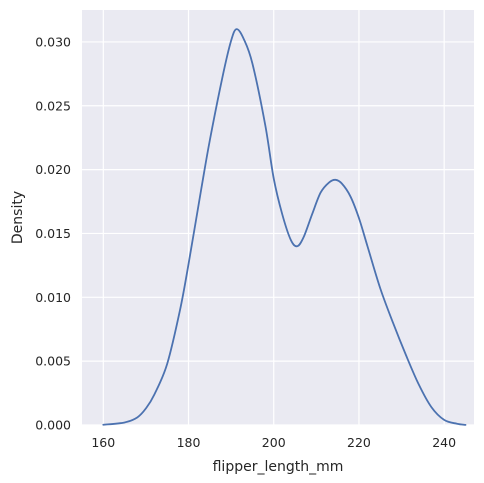 The height and width of the screenshot is (483, 484). I want to click on y-tick-label: 0.025, so click(53, 105).